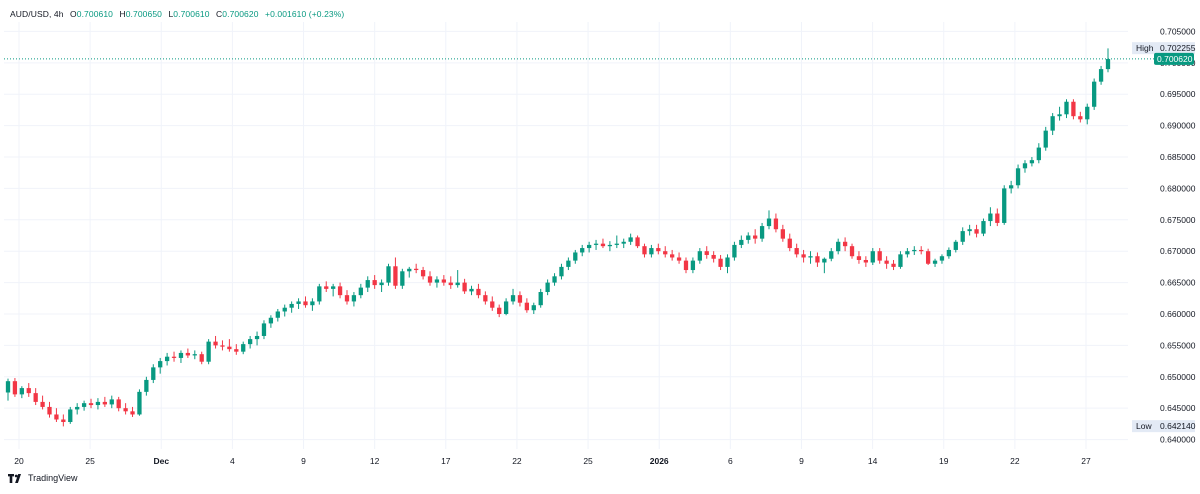  I want to click on last-price-value: 0.700620, so click(1175, 59).